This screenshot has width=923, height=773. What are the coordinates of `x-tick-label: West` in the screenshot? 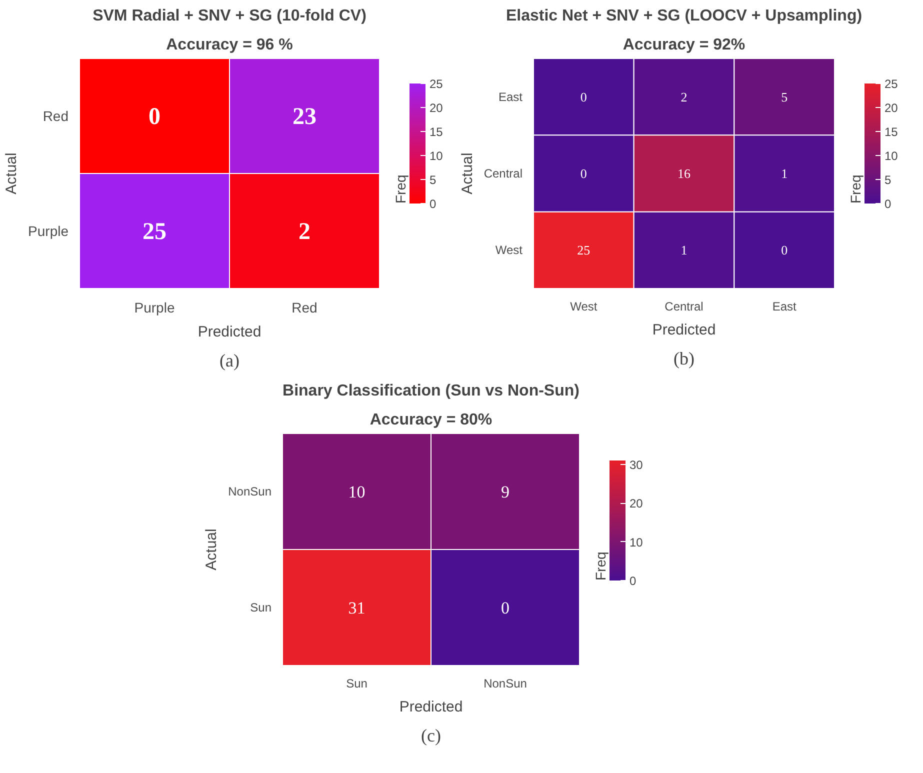 It's located at (584, 307).